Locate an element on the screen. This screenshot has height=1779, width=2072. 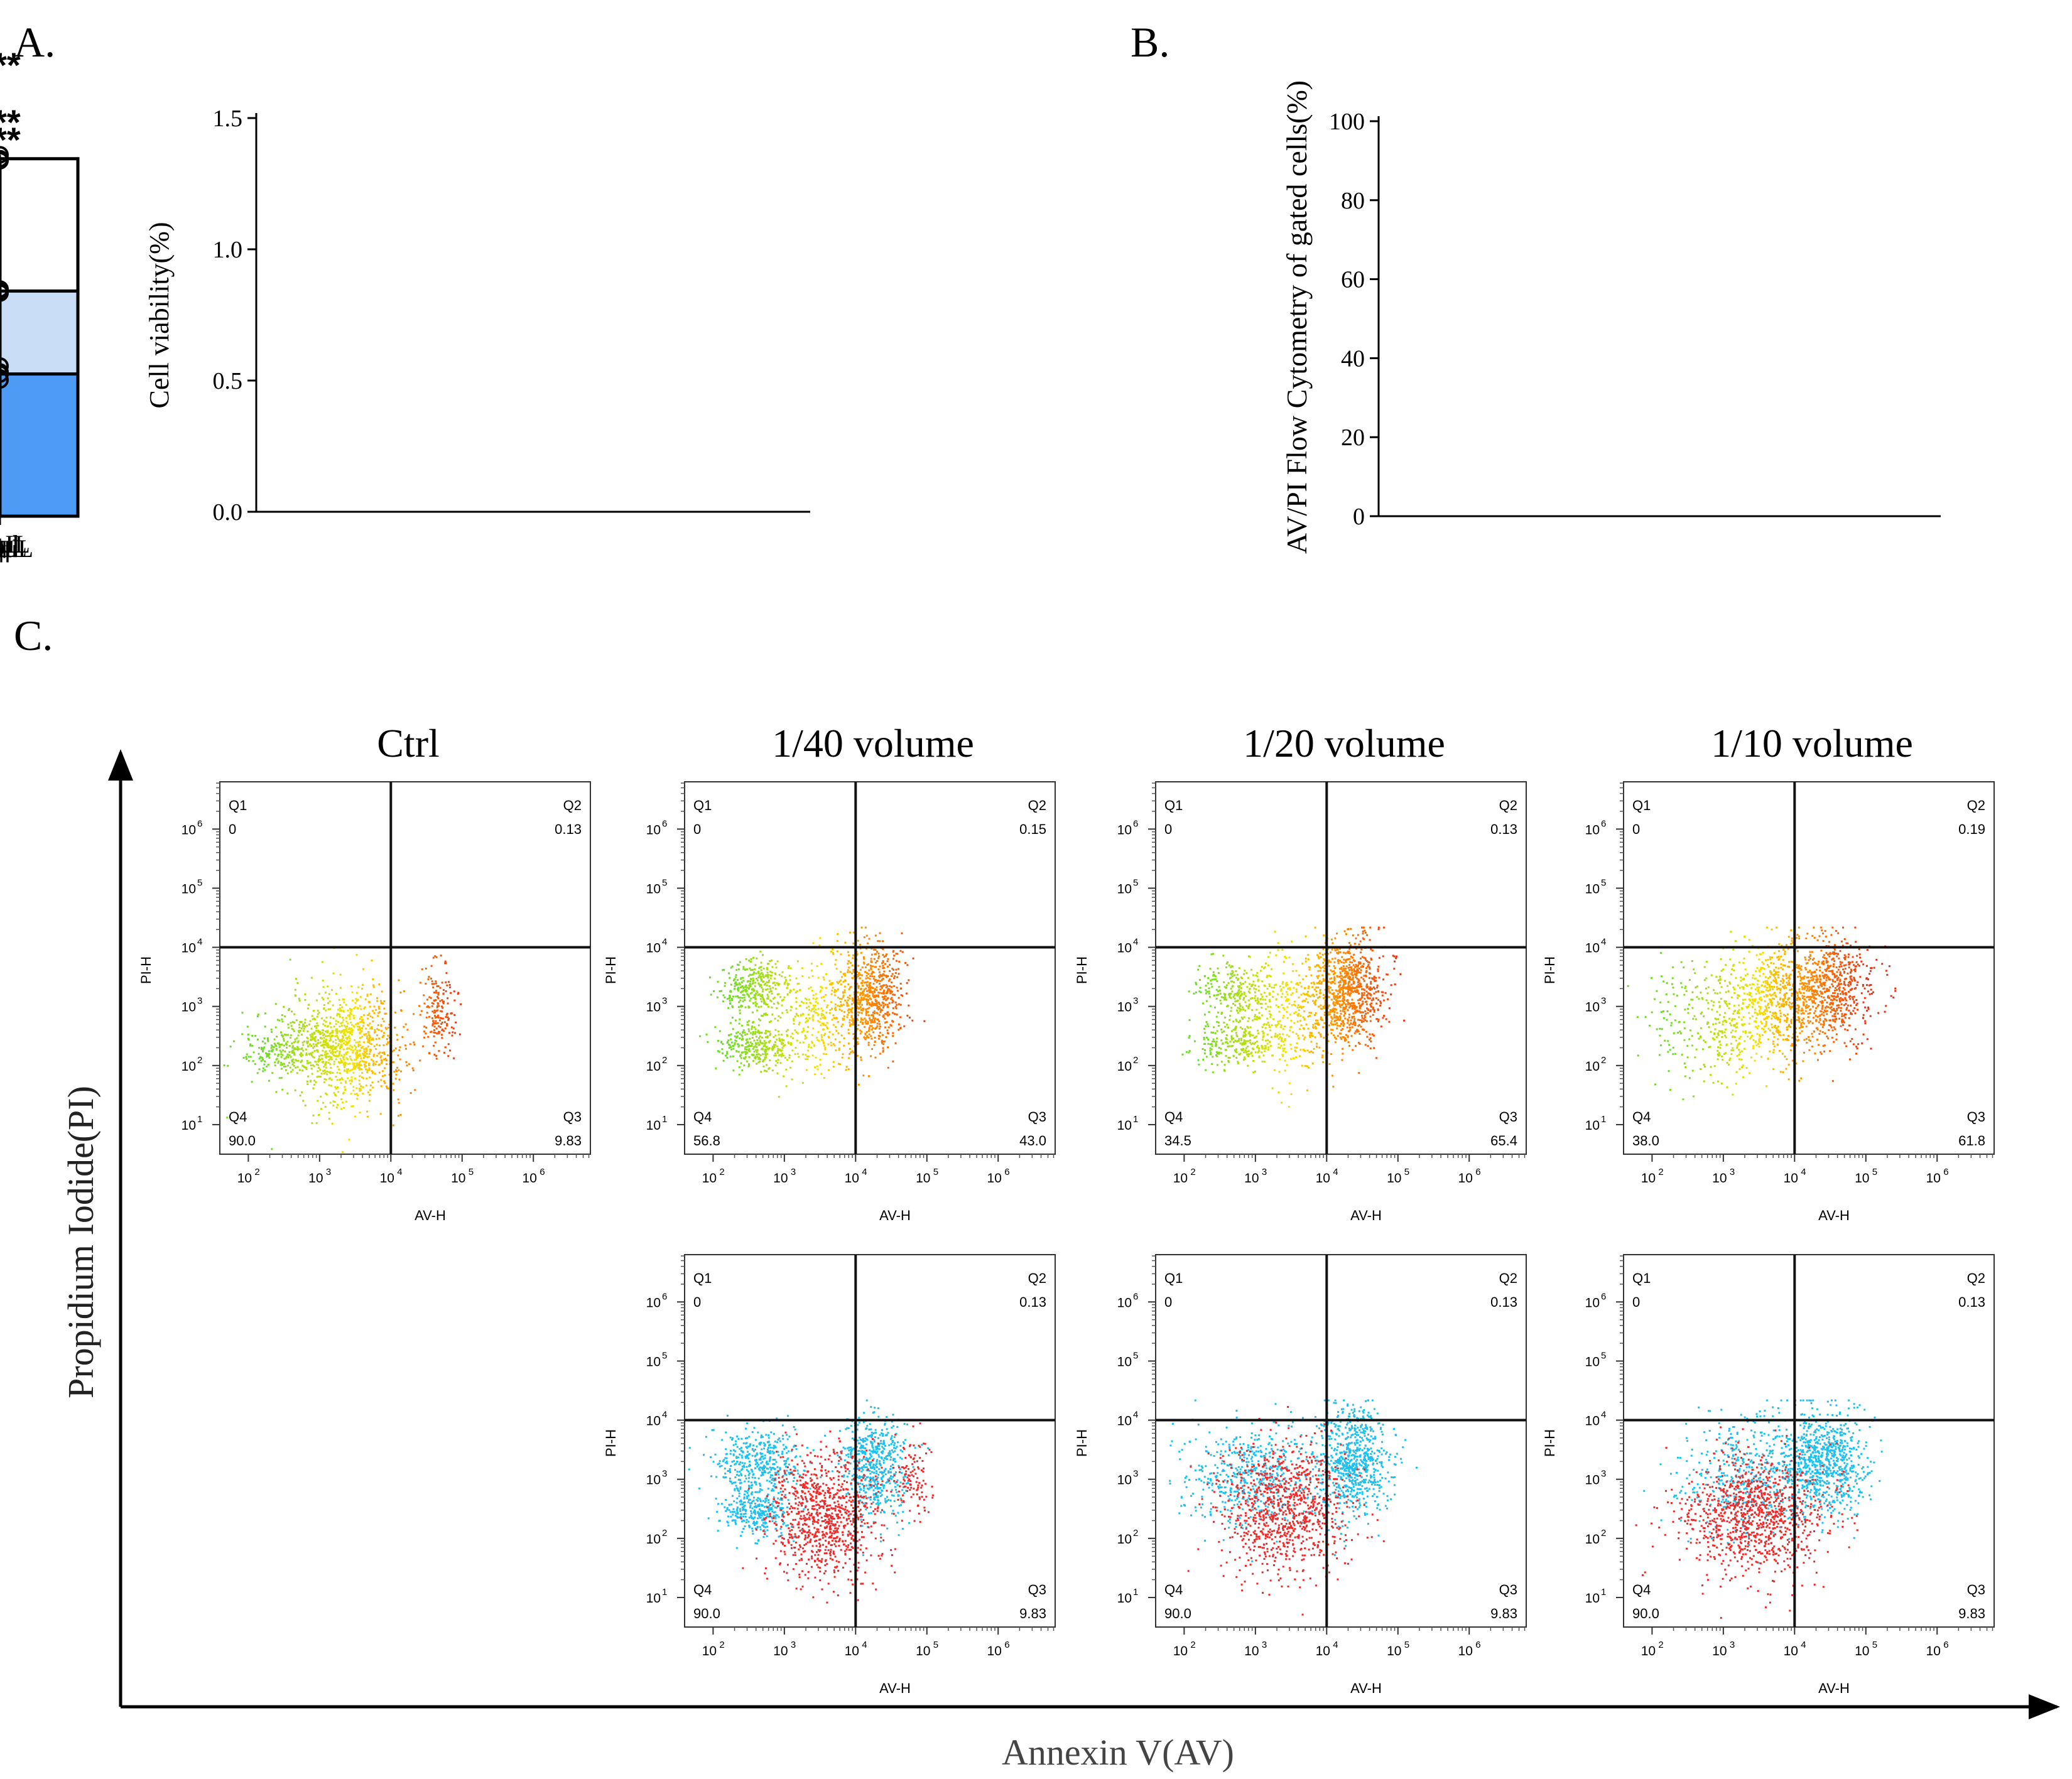
significance-label: *** is located at coordinates (10, 65).